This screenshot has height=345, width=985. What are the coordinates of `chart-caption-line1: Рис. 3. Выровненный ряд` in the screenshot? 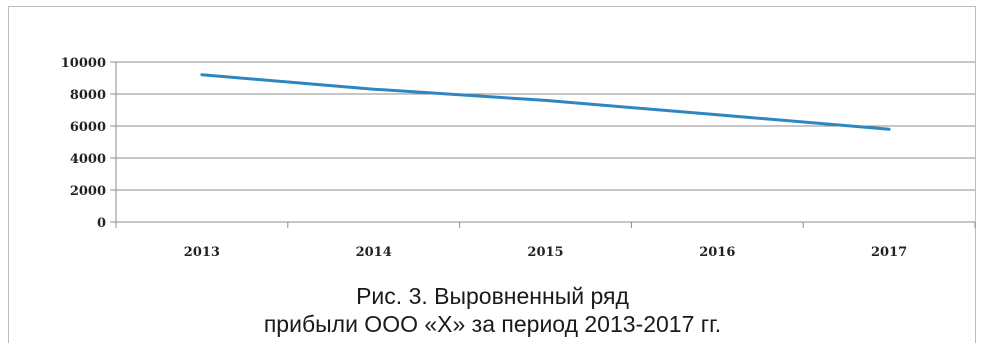 It's located at (492, 296).